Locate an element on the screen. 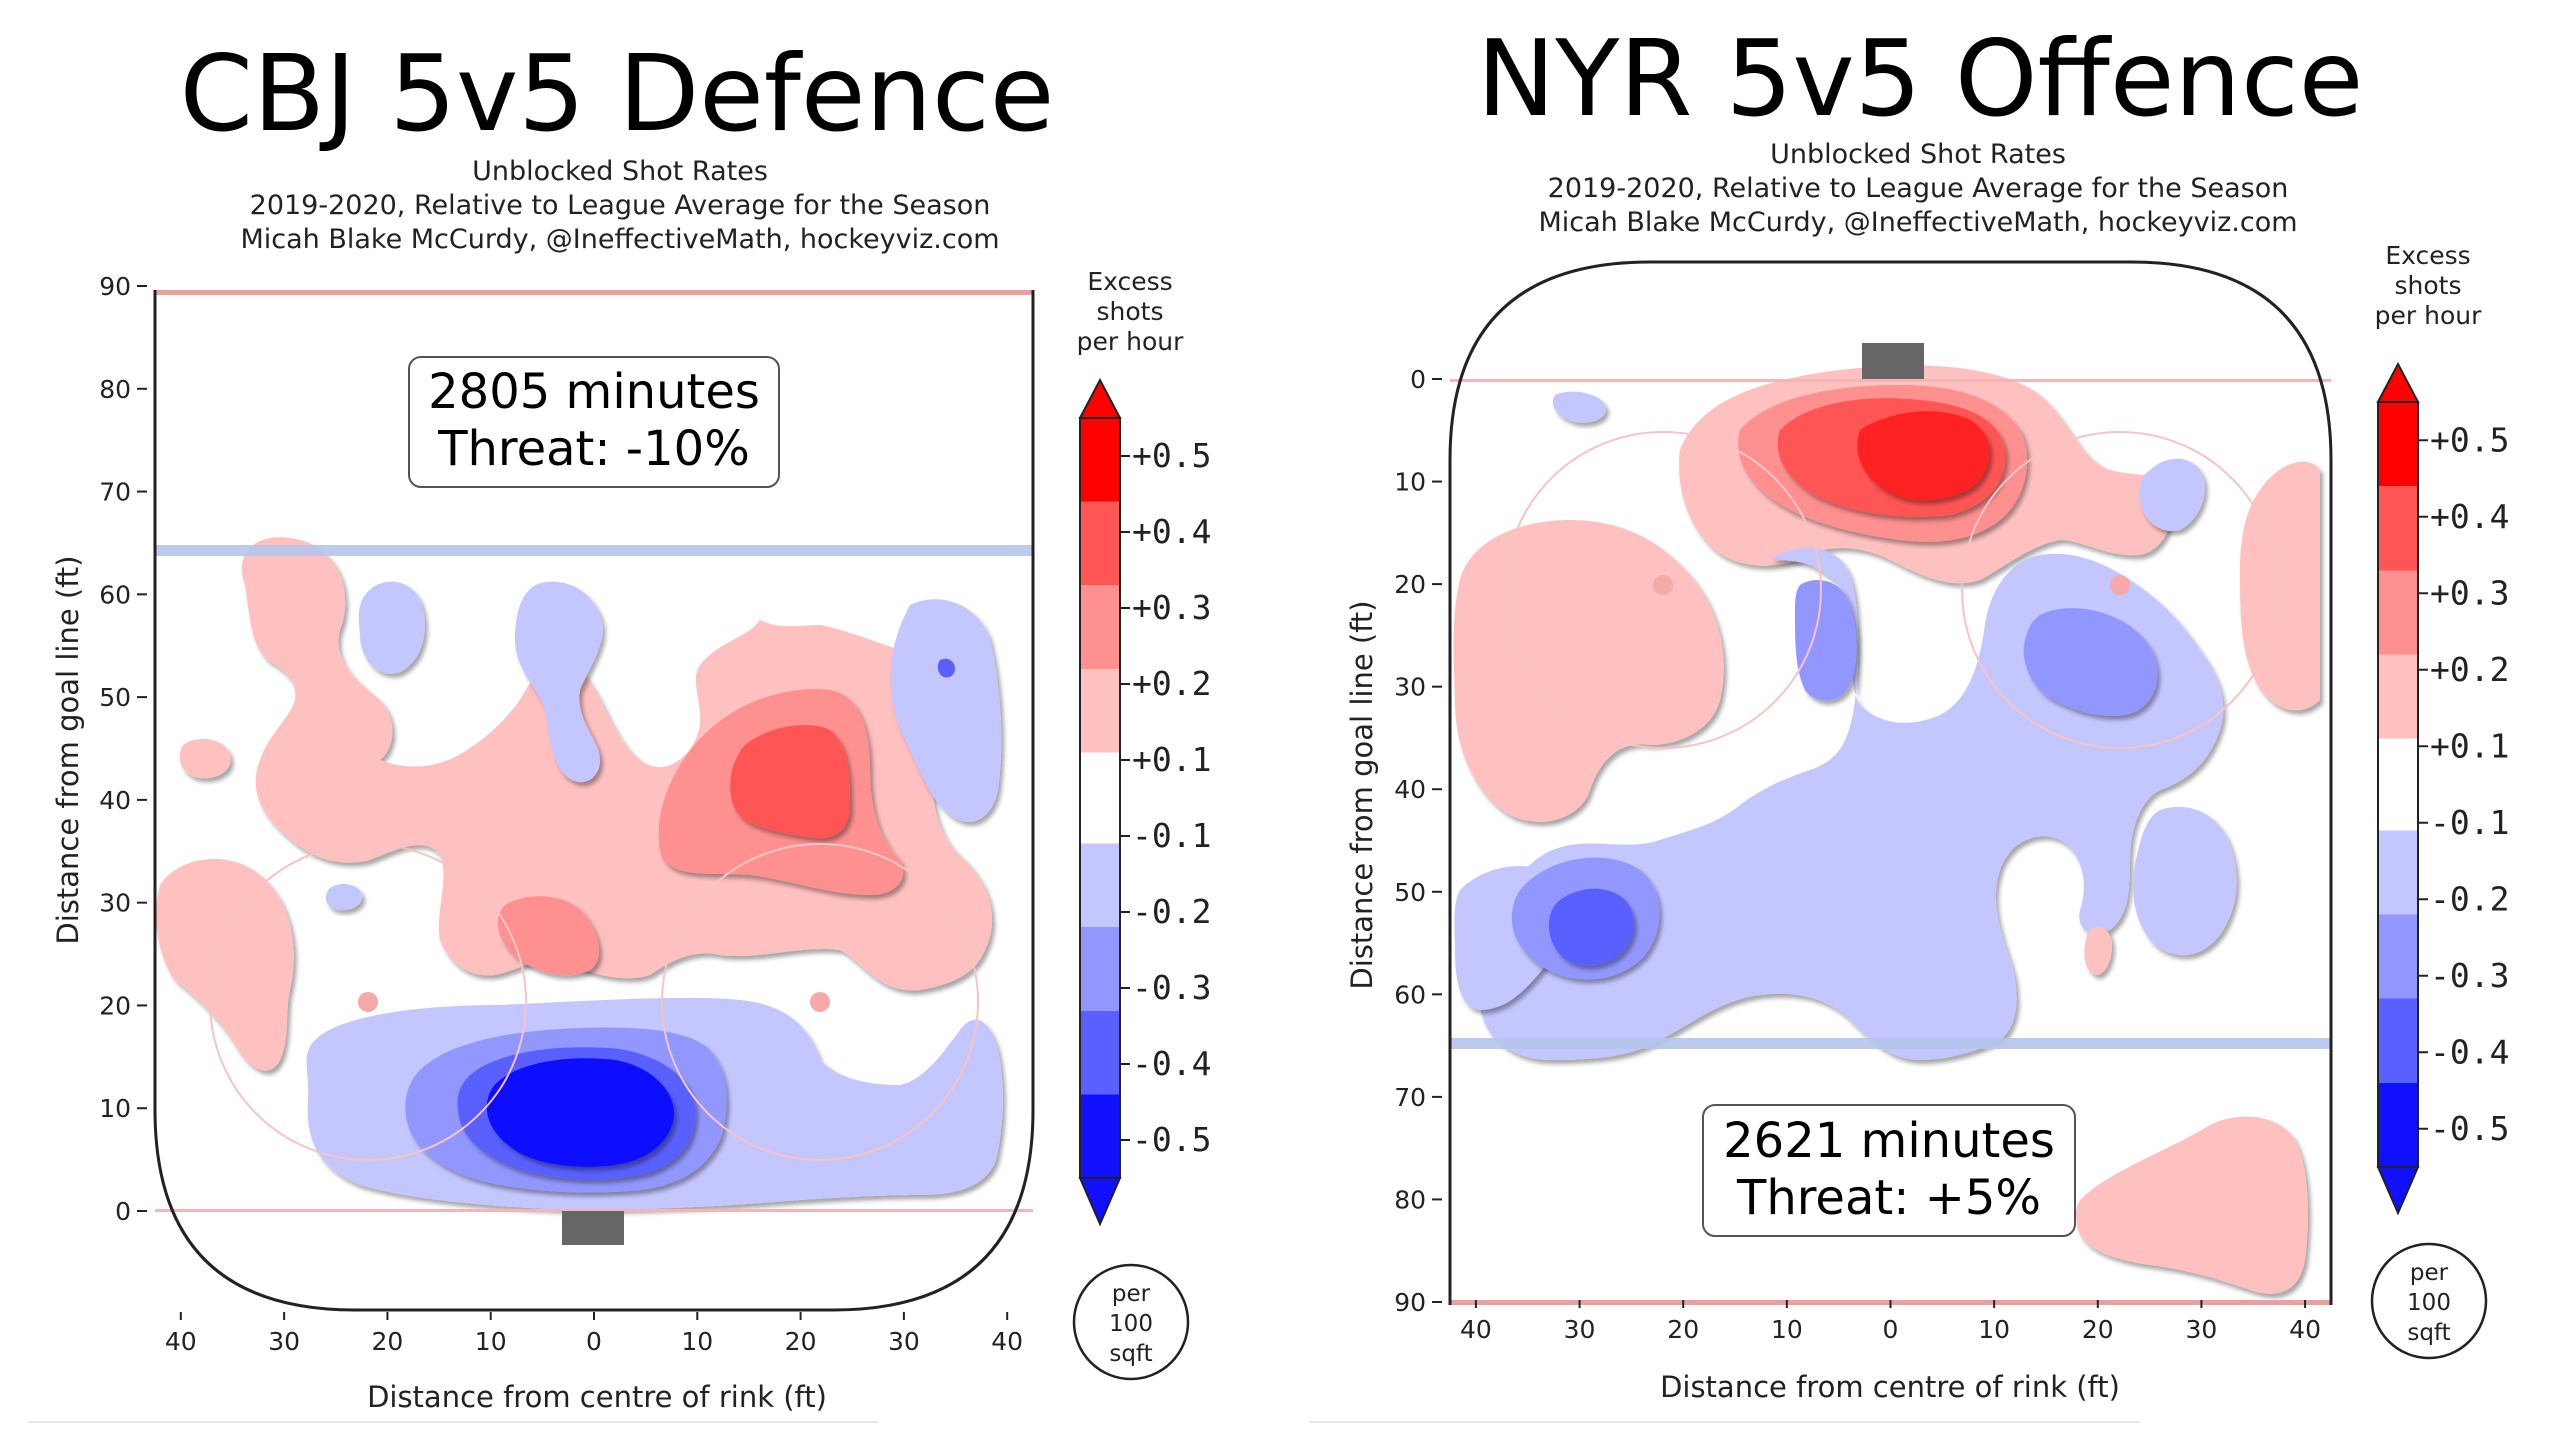 The image size is (2560, 1439). heat-region-positive-mid is located at coordinates (548, 936).